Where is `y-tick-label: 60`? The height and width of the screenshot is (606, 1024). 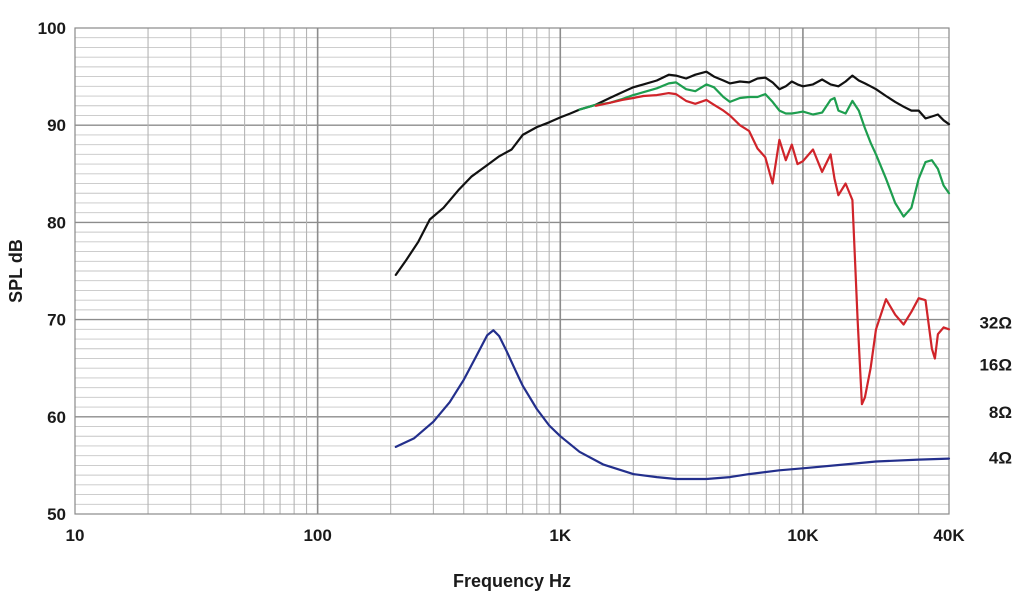
y-tick-label: 60 is located at coordinates (56, 417).